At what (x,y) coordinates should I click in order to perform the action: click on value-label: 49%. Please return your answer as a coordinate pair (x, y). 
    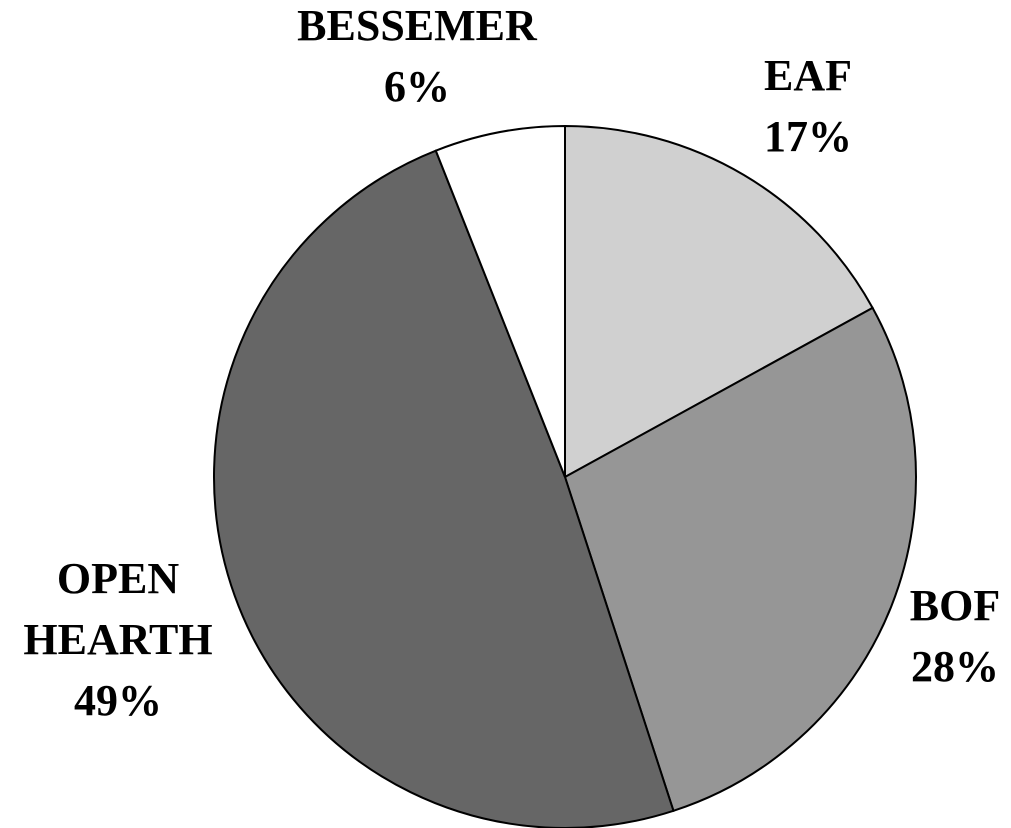
    Looking at the image, I should click on (118, 700).